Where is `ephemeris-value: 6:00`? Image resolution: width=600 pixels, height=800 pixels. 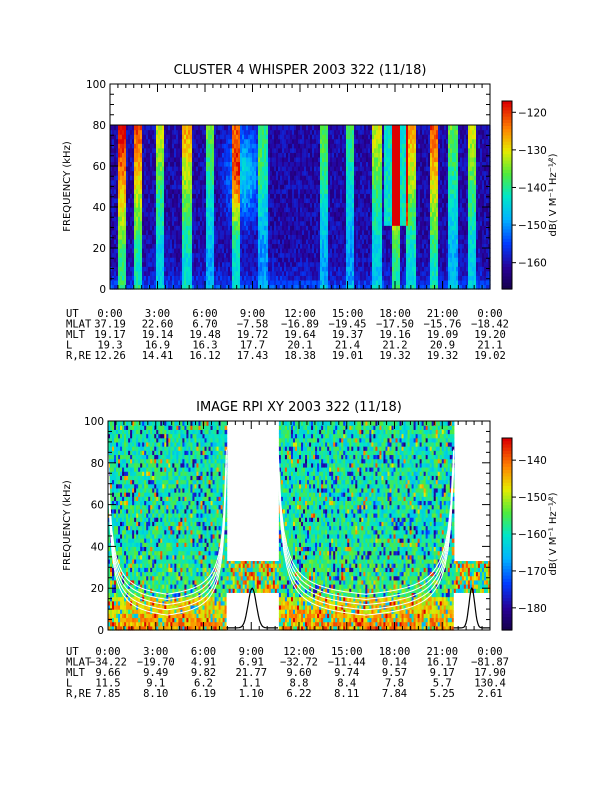
ephemeris-value: 6:00 is located at coordinates (203, 652).